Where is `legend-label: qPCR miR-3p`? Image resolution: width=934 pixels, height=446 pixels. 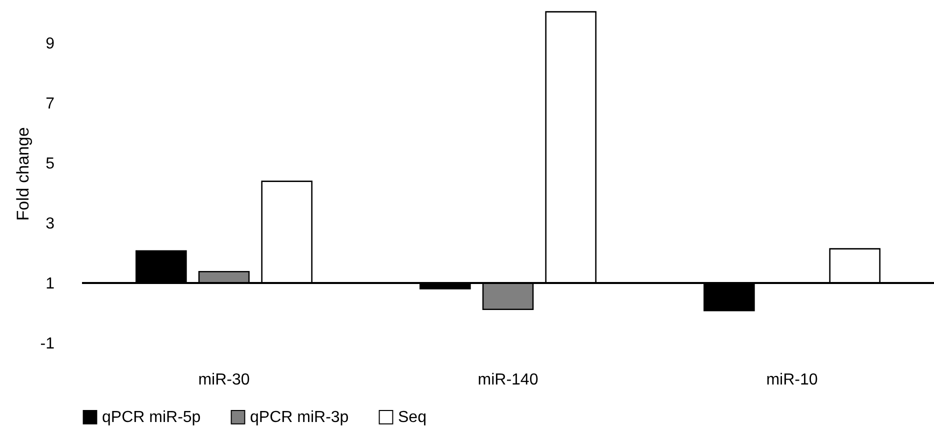 legend-label: qPCR miR-3p is located at coordinates (299, 417).